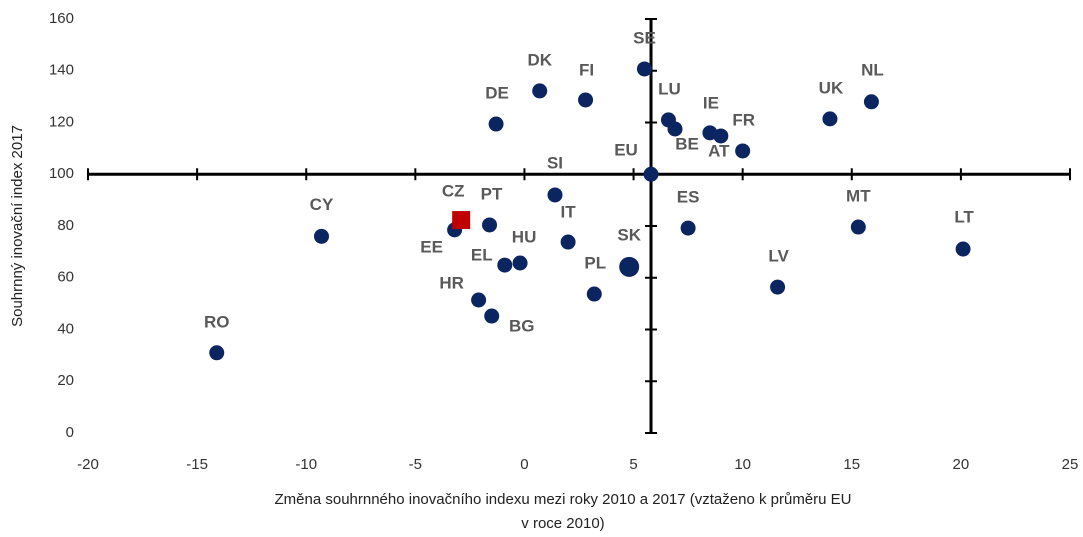 The height and width of the screenshot is (537, 1083). I want to click on point-label: NL, so click(872, 69).